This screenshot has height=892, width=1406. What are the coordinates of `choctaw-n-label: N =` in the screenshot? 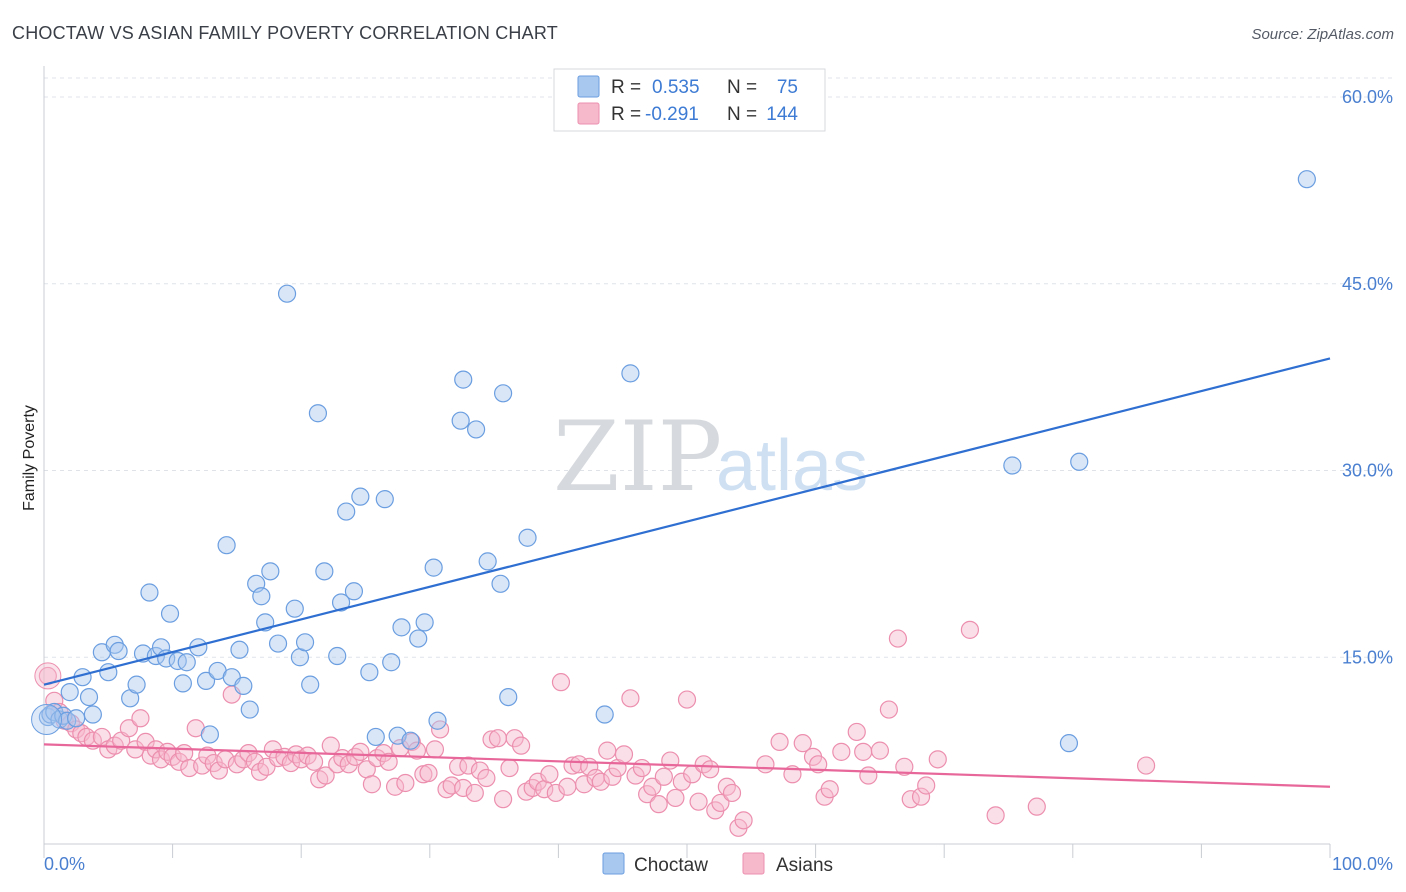 It's located at (742, 87).